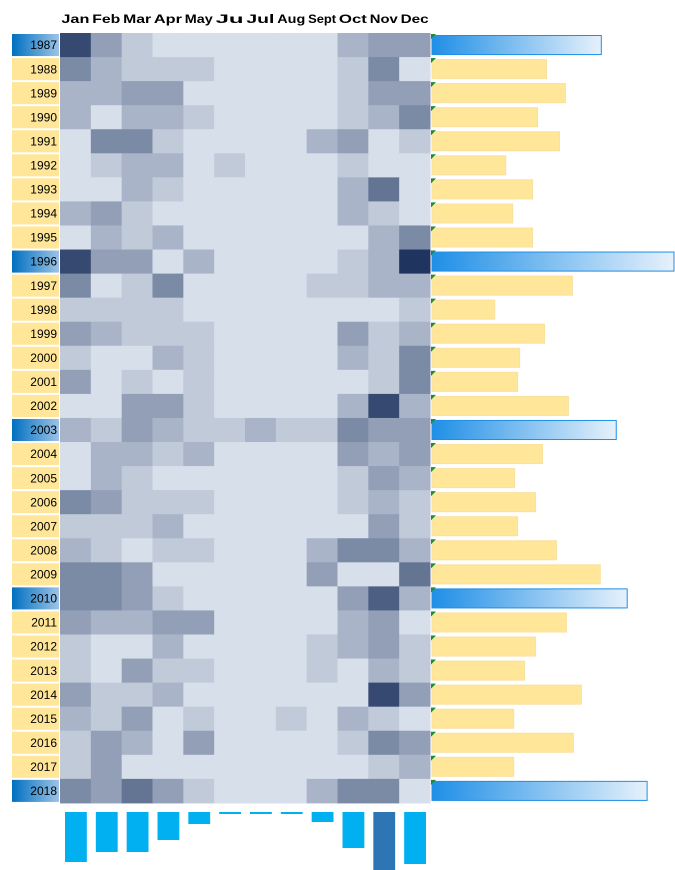 The image size is (675, 870). I want to click on year-label: 1988, so click(43, 69).